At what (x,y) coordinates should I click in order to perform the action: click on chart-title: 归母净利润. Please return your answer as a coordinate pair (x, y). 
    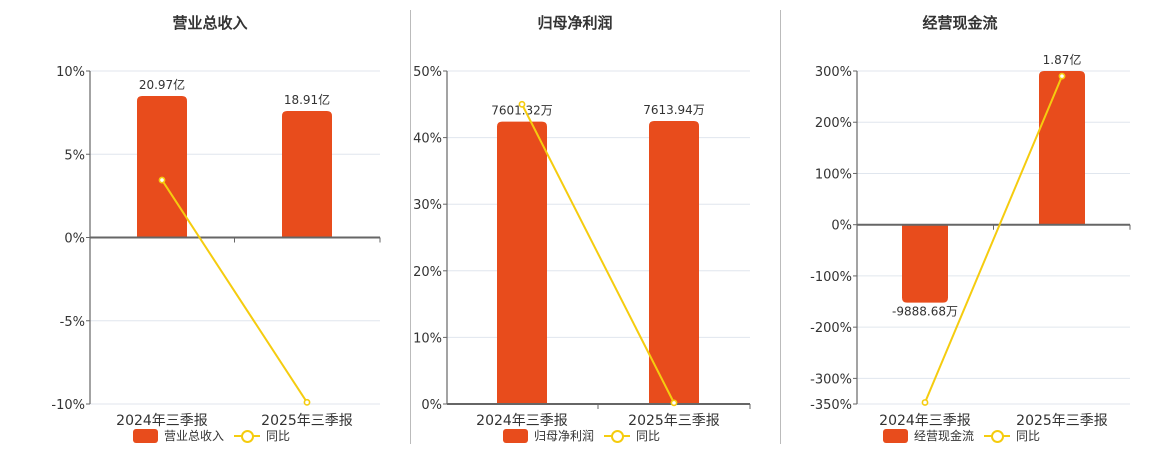
    Looking at the image, I should click on (575, 23).